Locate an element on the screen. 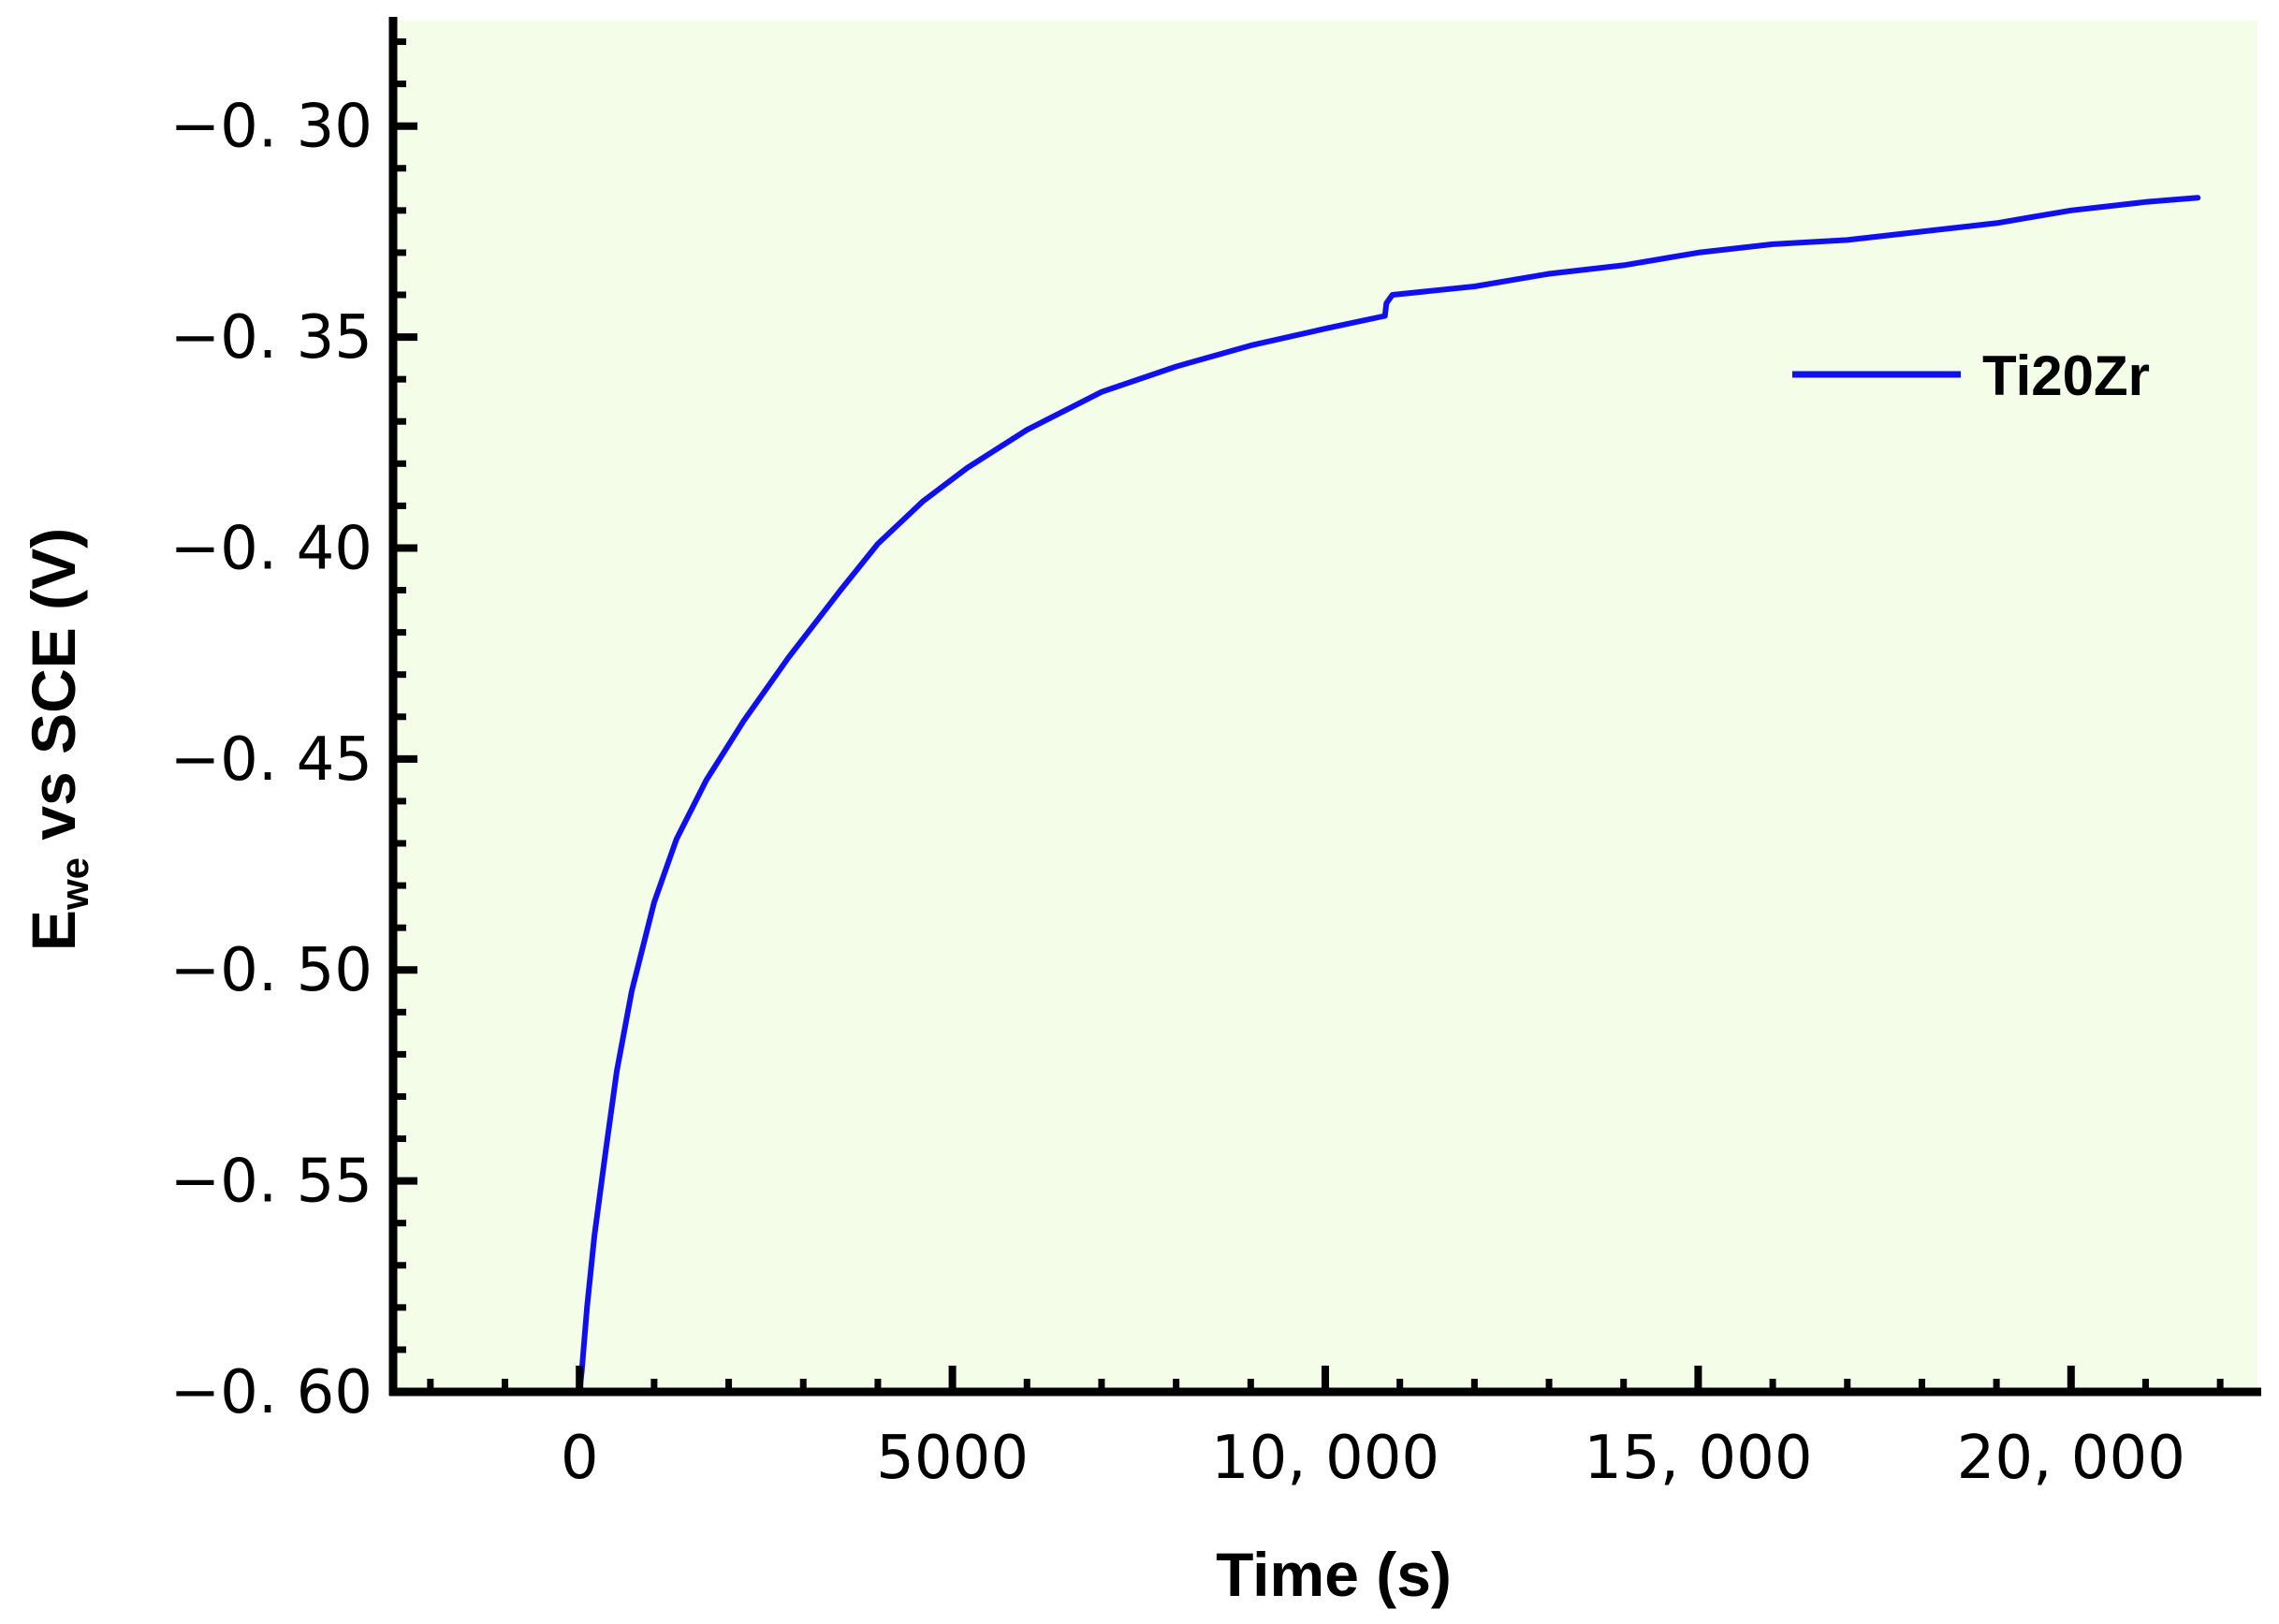  y-tick-label: −0. 40 is located at coordinates (272, 548).